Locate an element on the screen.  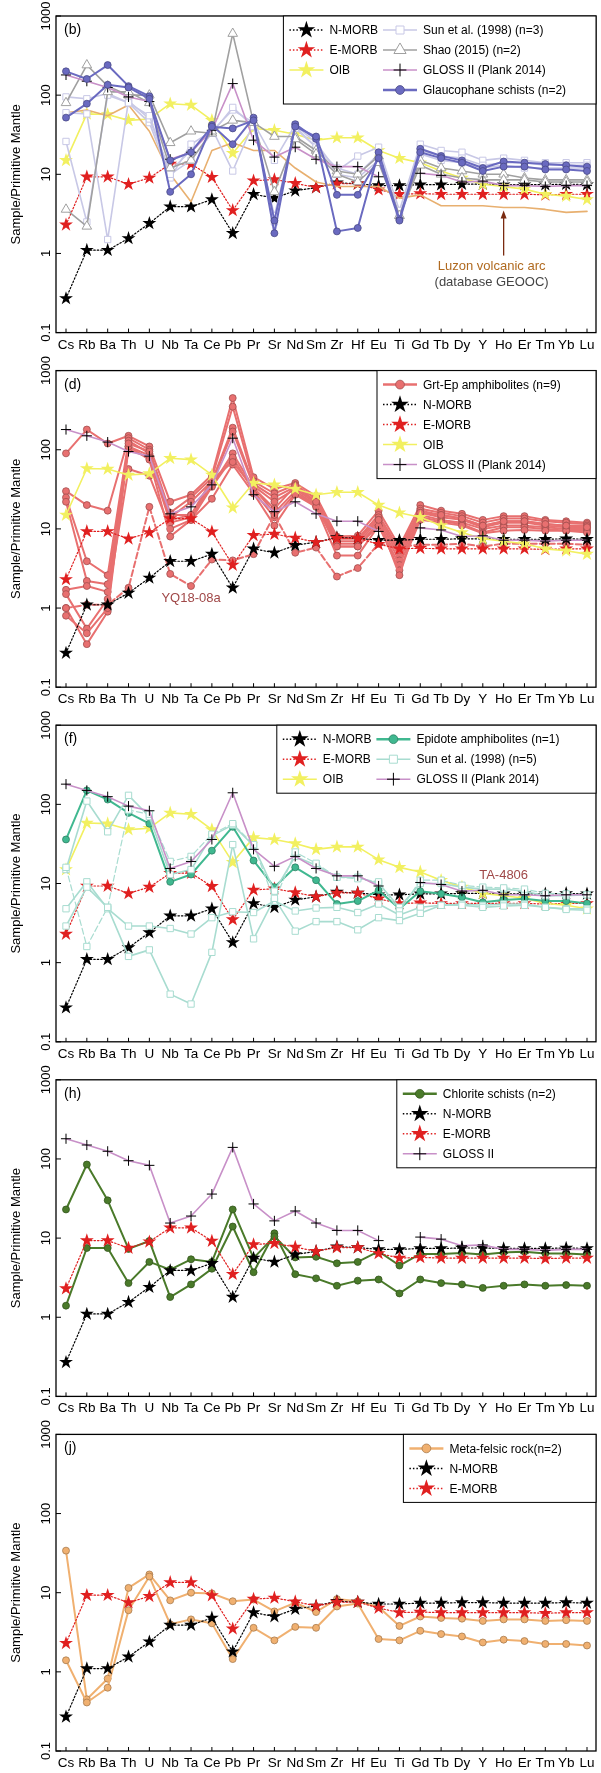
legend-label: OIB is located at coordinates (433, 444).